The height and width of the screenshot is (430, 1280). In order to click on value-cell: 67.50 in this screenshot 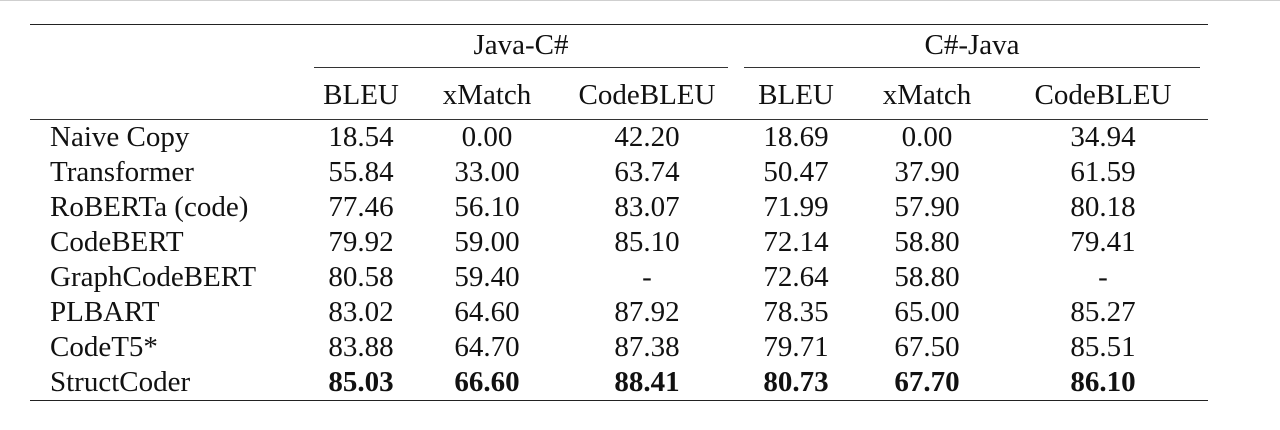, I will do `click(927, 347)`.